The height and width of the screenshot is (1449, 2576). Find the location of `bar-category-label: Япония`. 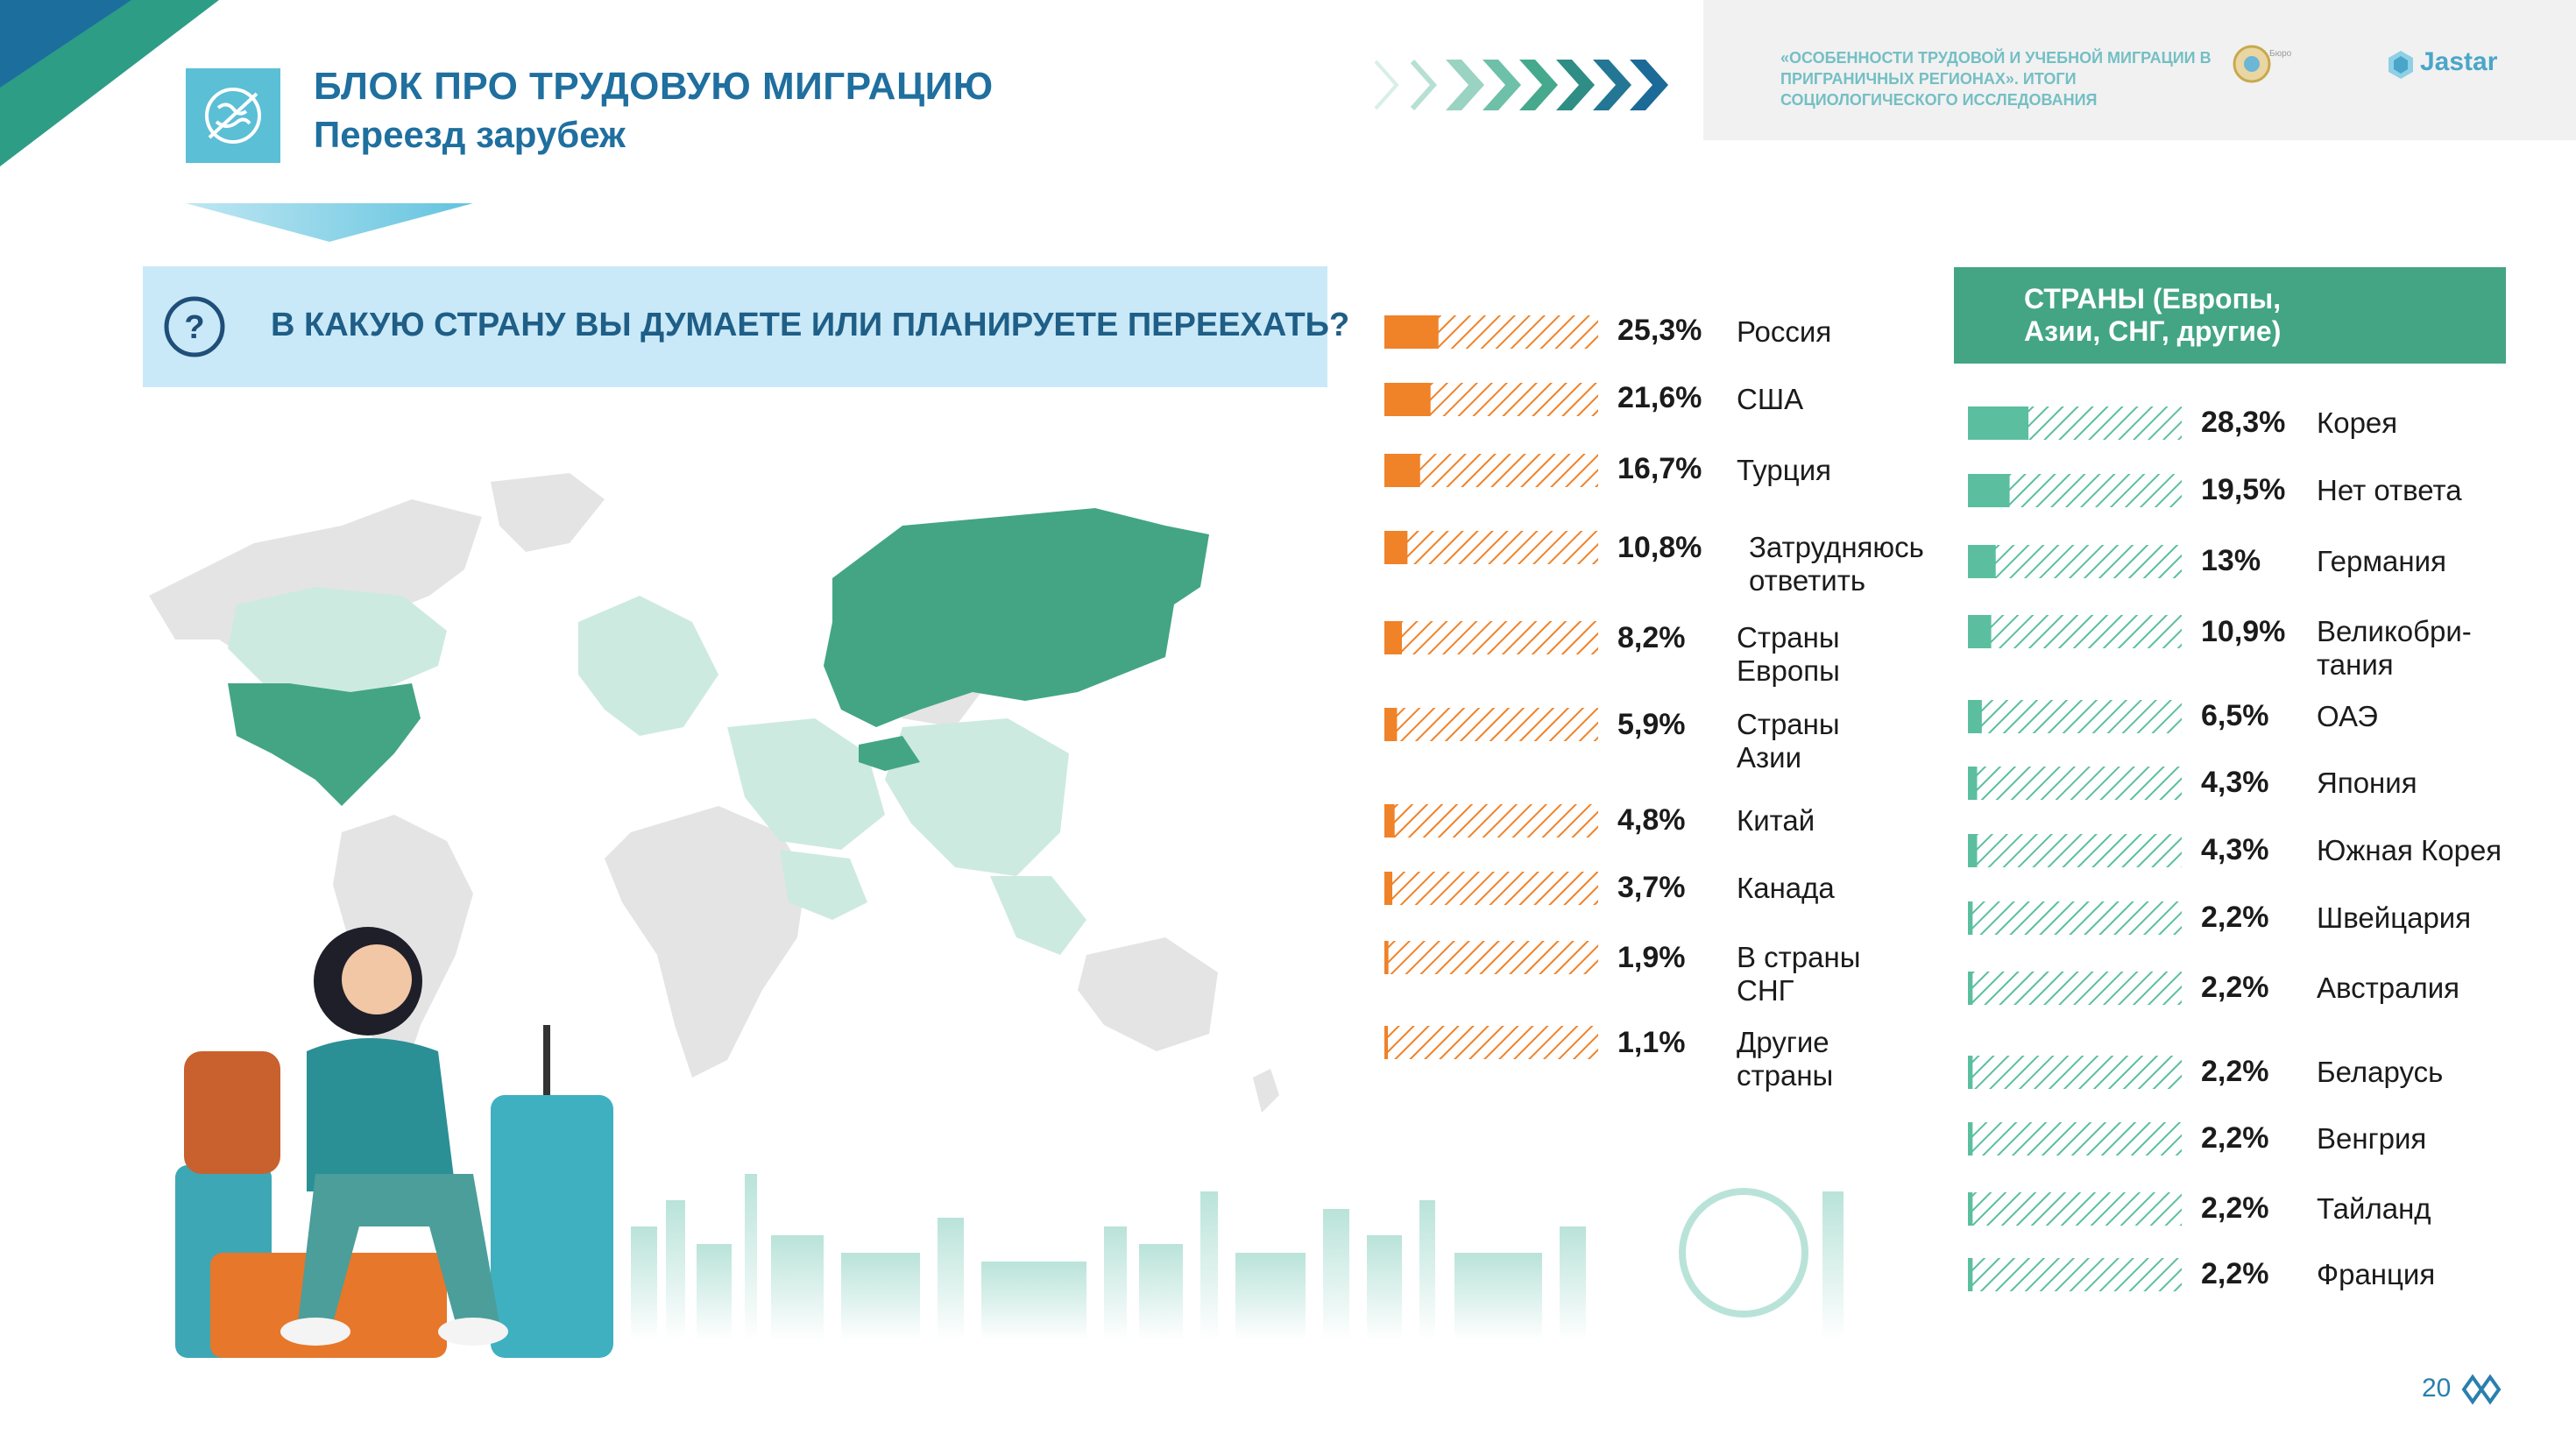

bar-category-label: Япония is located at coordinates (2367, 783).